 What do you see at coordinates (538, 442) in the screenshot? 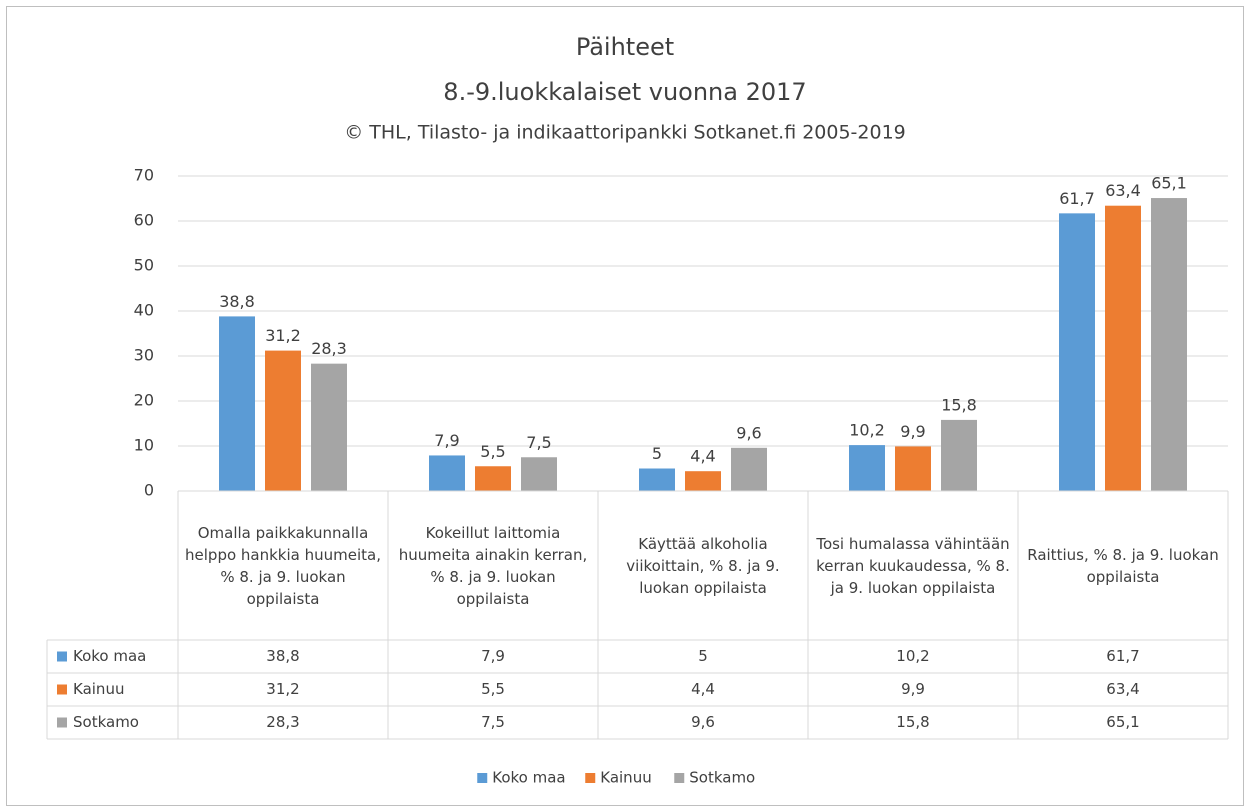
I see `data-label: 7,5` at bounding box center [538, 442].